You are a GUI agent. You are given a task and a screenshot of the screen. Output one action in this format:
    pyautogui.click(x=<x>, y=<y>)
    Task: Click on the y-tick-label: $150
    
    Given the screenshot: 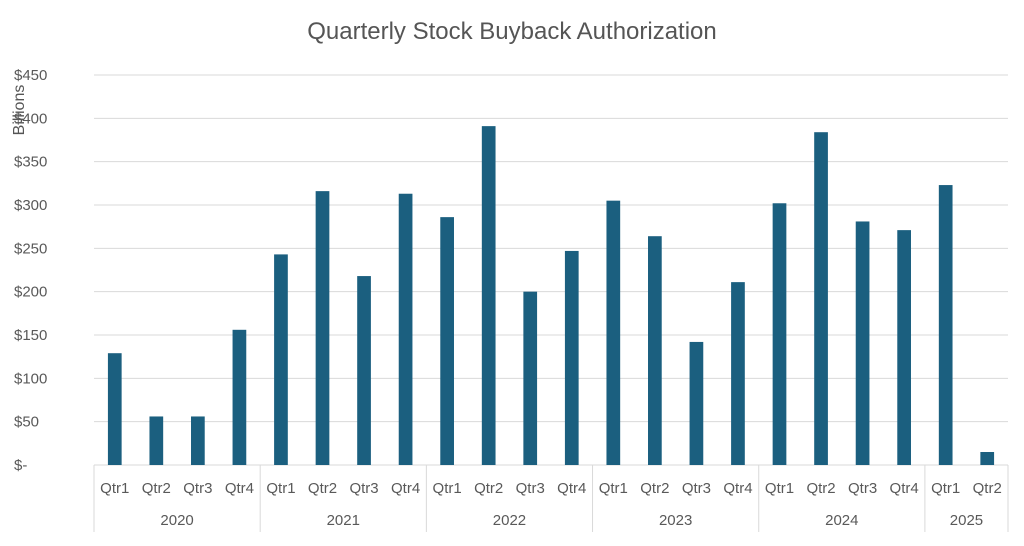 What is the action you would take?
    pyautogui.click(x=30, y=335)
    